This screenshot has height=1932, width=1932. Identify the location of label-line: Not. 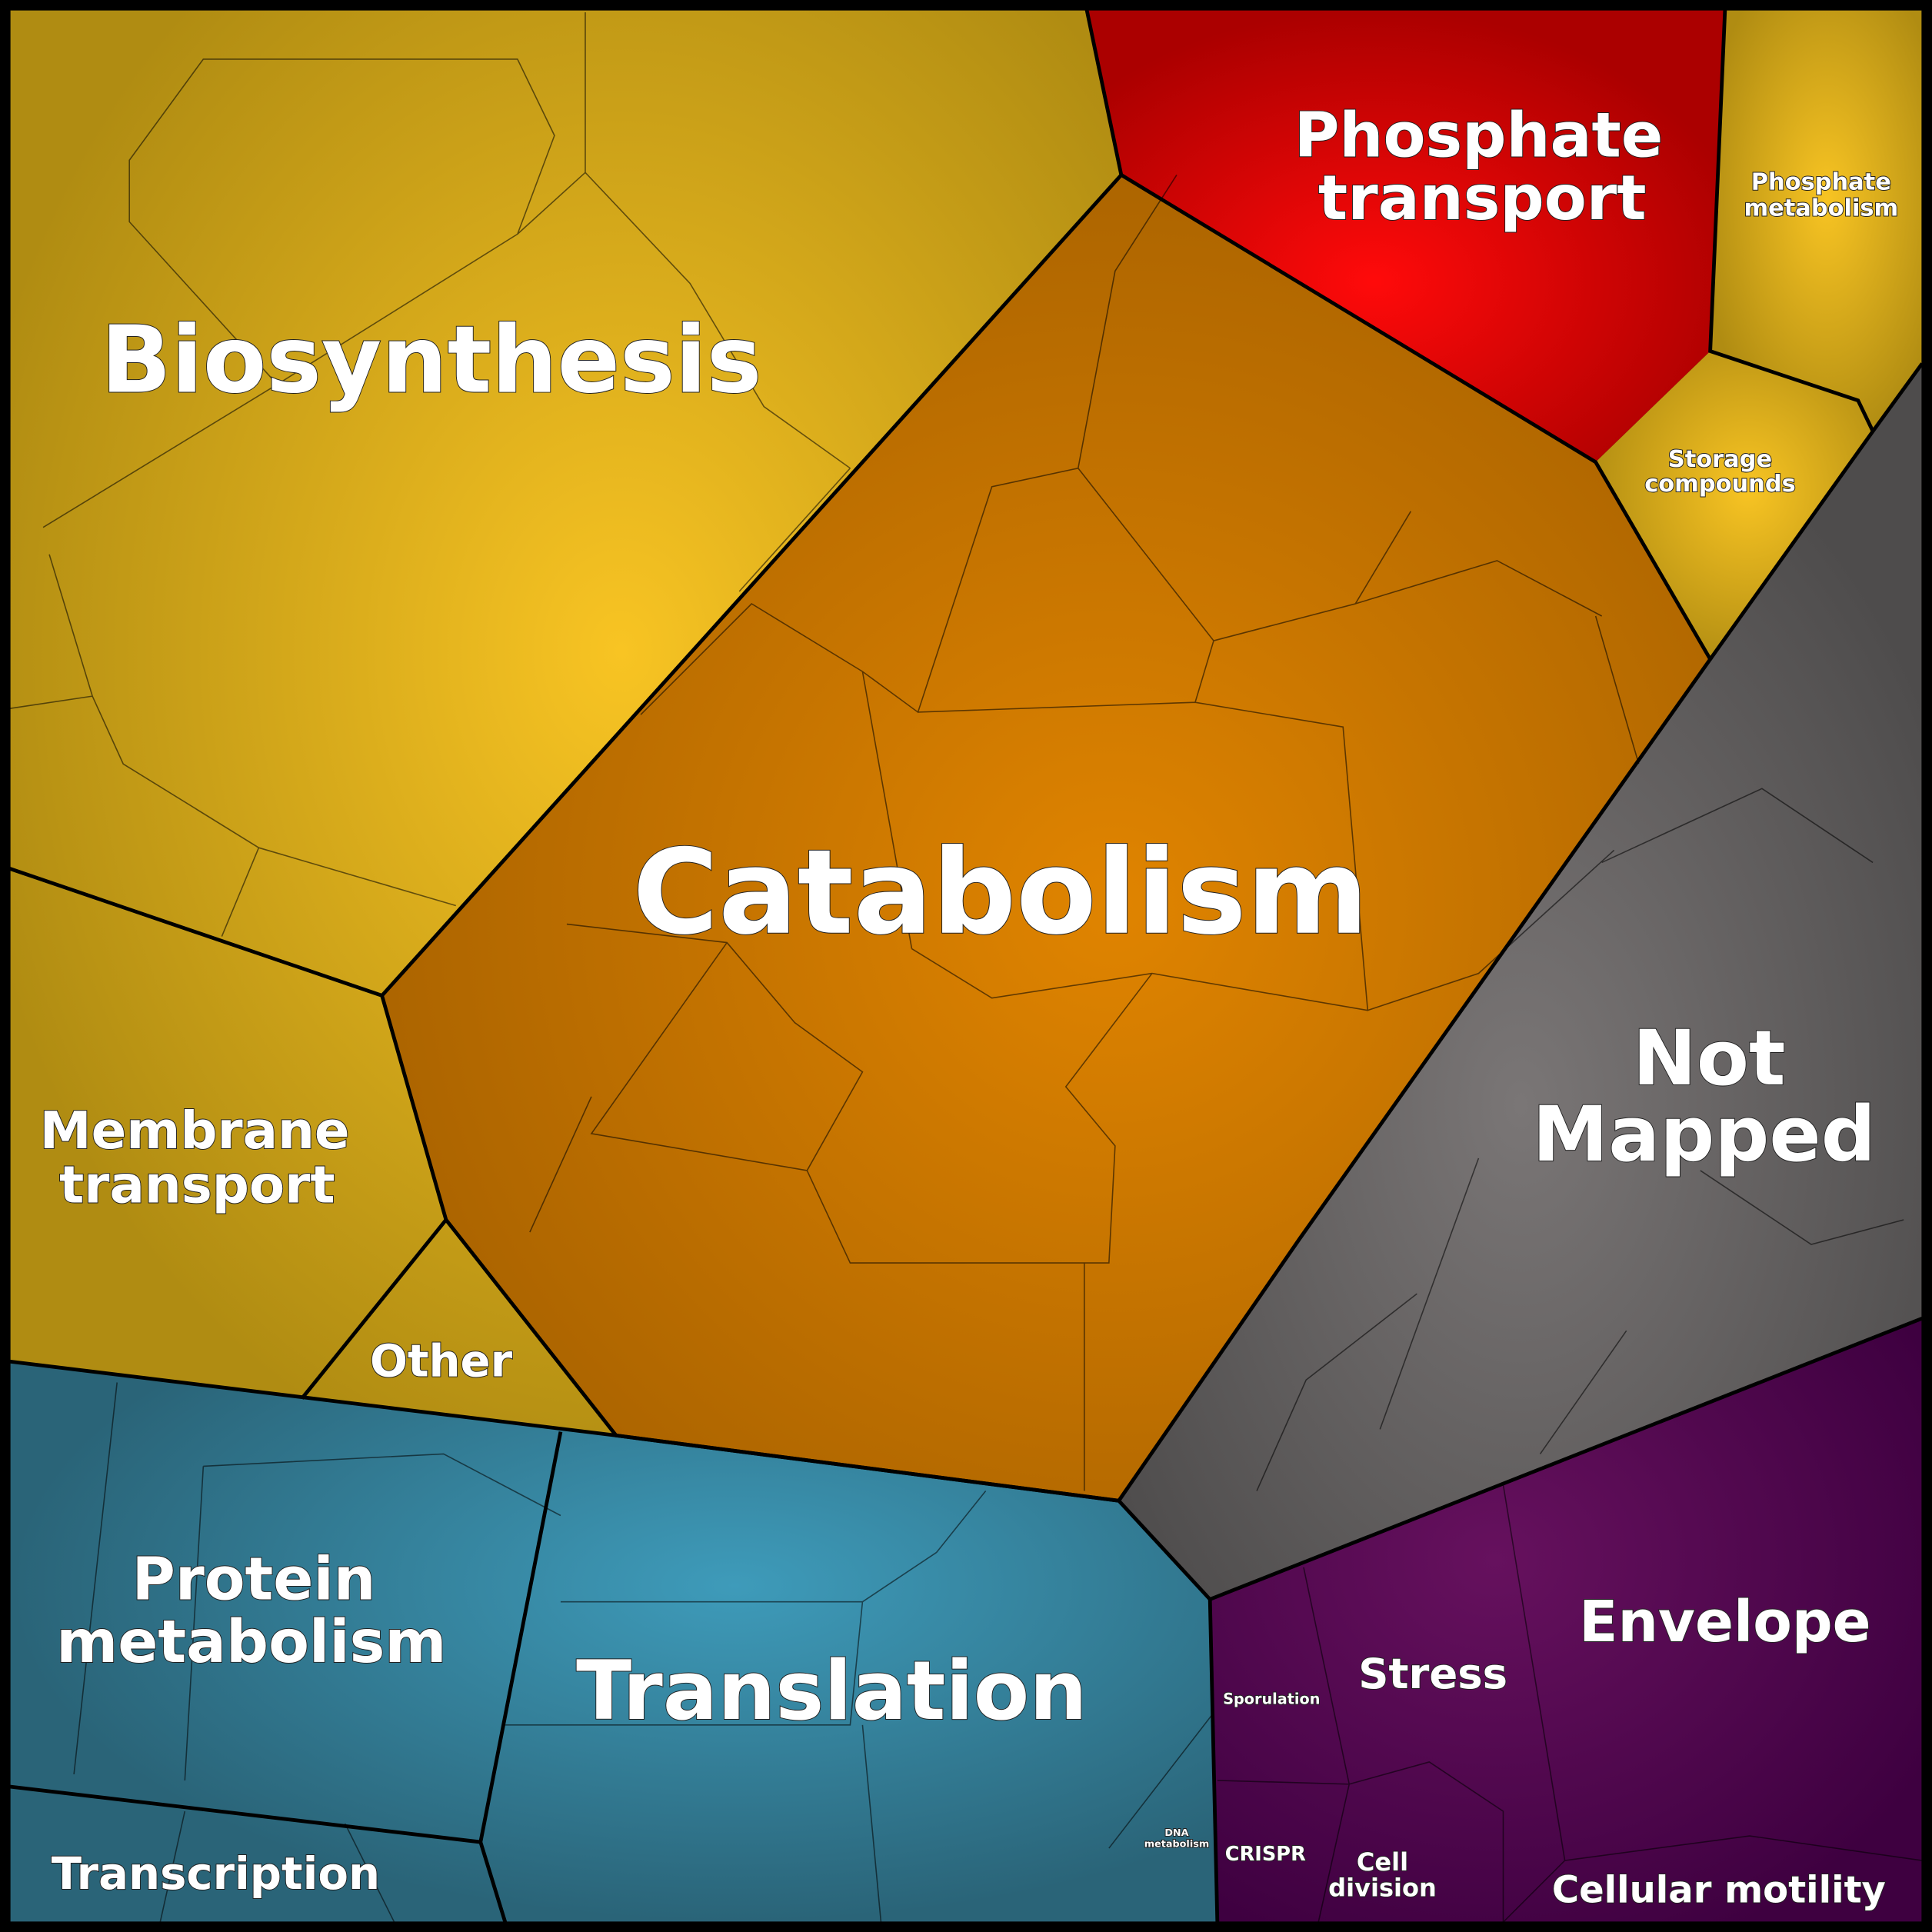
(1709, 1058).